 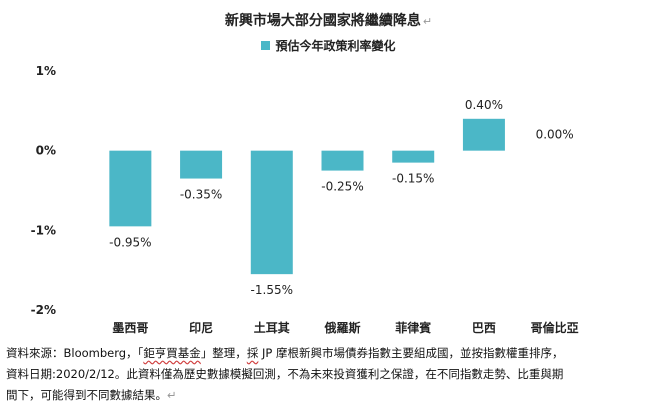 I want to click on bar-value-label: -1.55%, so click(x=272, y=290).